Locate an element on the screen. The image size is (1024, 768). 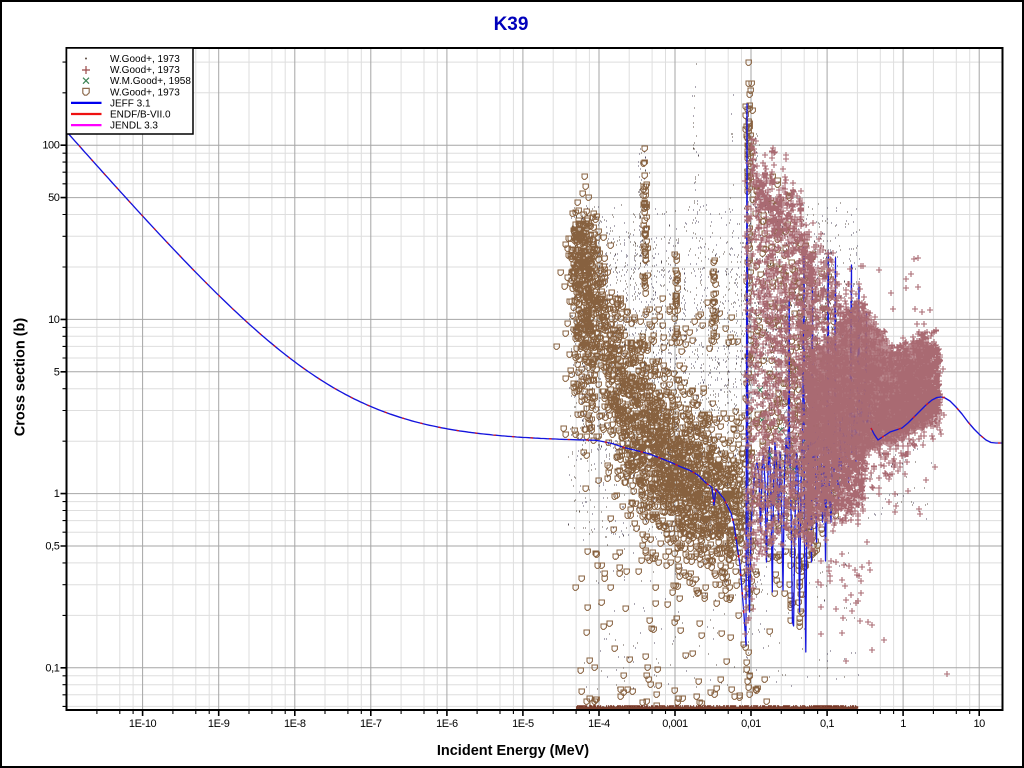
svg-text: 1E-5 is located at coordinates (523, 724).